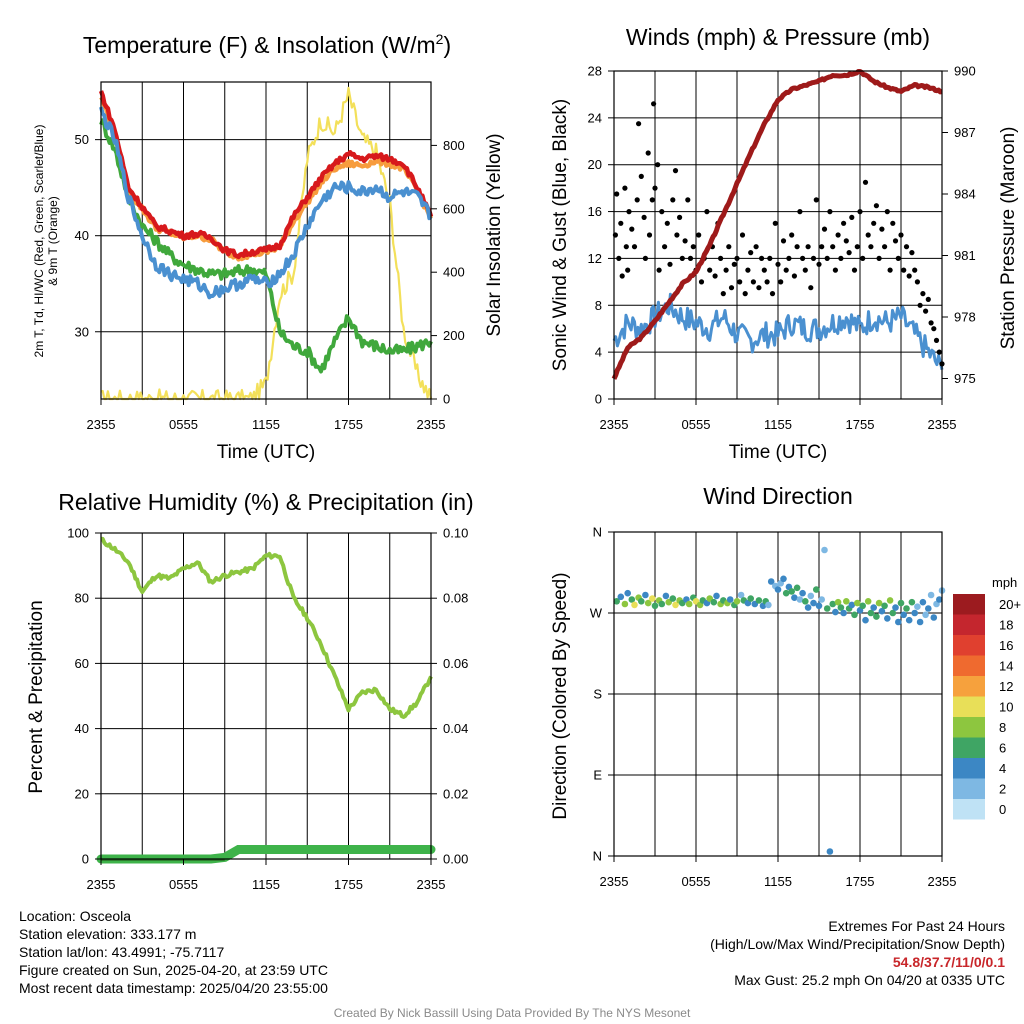 Image resolution: width=1024 pixels, height=1024 pixels. I want to click on series-line-t2m, so click(266, 175).